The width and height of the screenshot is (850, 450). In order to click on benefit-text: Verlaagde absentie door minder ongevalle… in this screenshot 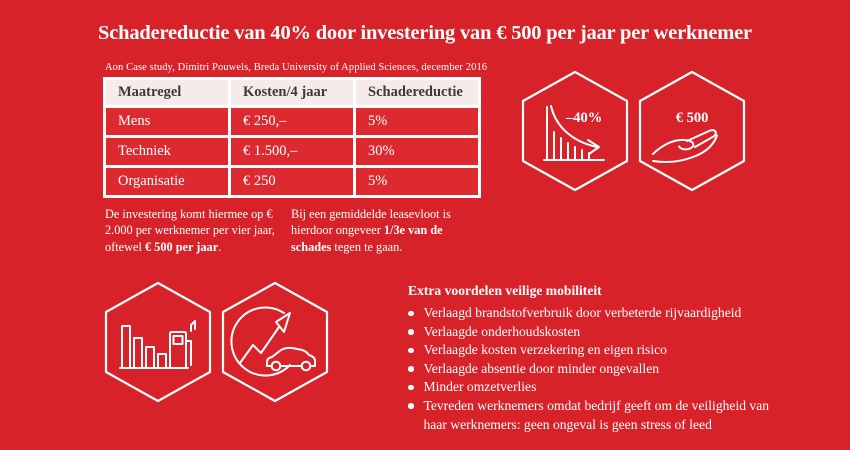, I will do `click(541, 368)`.